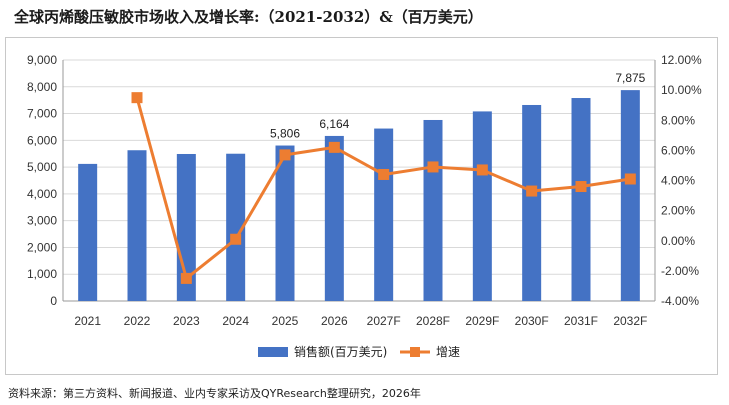 The width and height of the screenshot is (729, 405). I want to click on y-left-tick-label: 0, so click(53, 301).